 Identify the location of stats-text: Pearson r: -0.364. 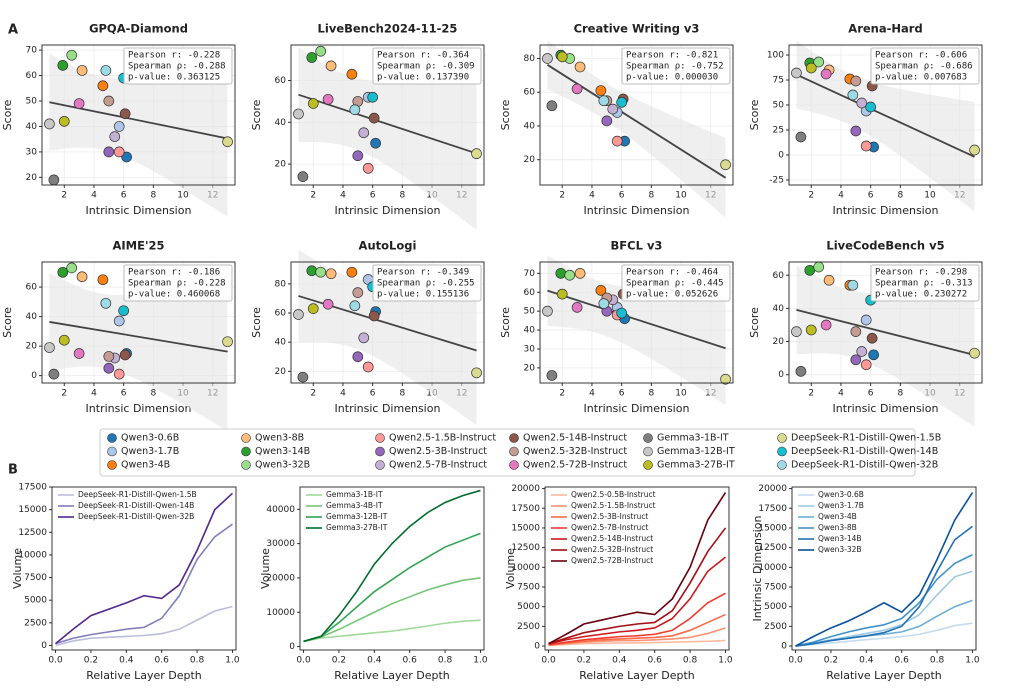
(423, 56).